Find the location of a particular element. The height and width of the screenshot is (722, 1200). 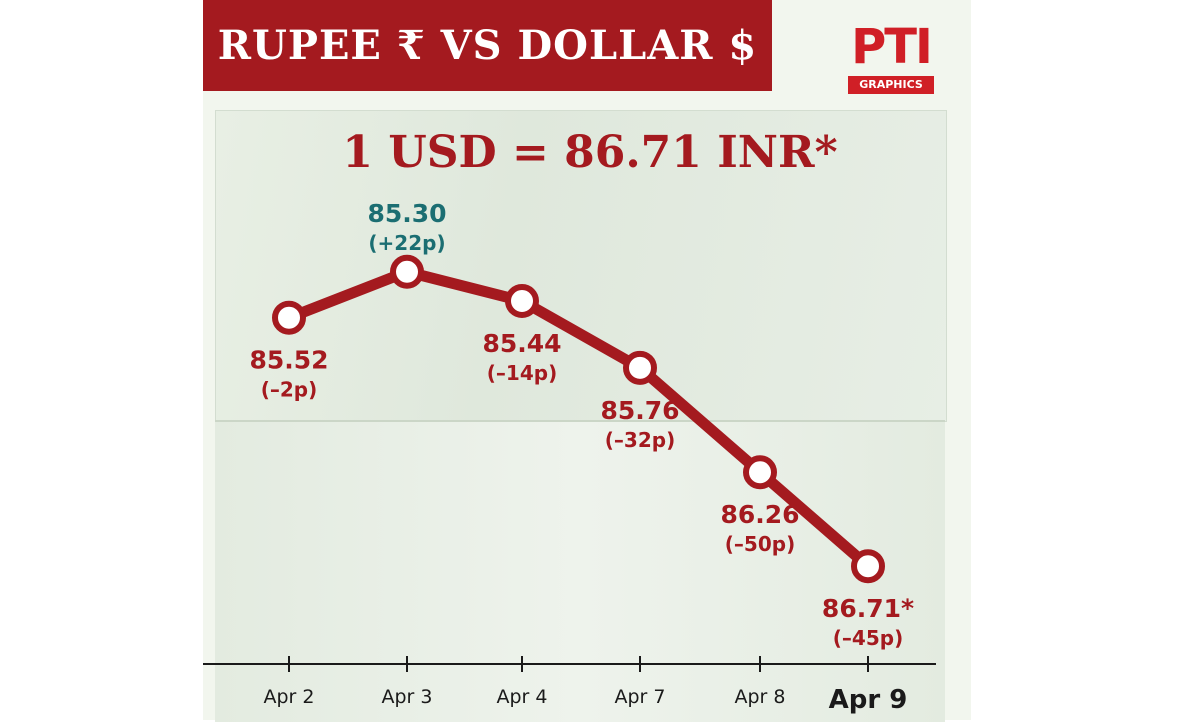

data-value-label: 86.71* is located at coordinates (868, 608).